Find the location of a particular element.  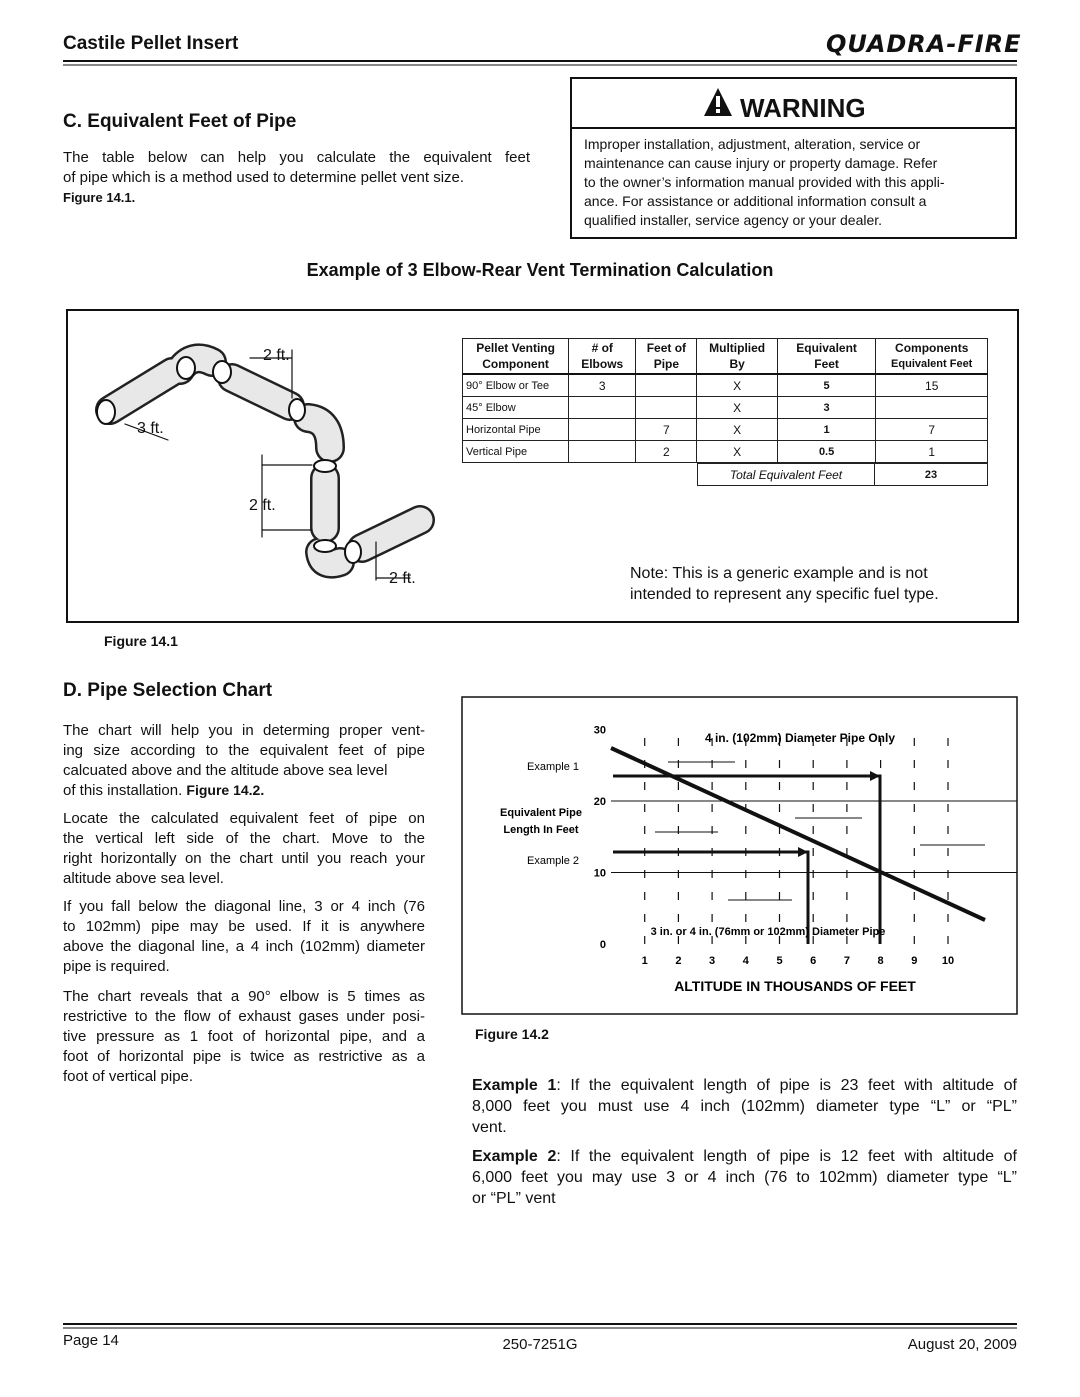

warning-title: WARNING is located at coordinates (803, 108).